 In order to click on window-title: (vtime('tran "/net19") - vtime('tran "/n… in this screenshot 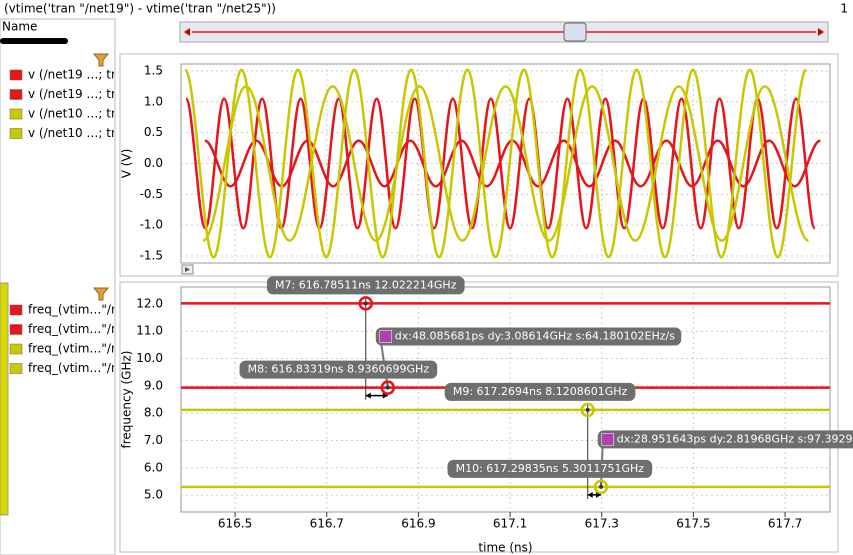, I will do `click(140, 9)`.